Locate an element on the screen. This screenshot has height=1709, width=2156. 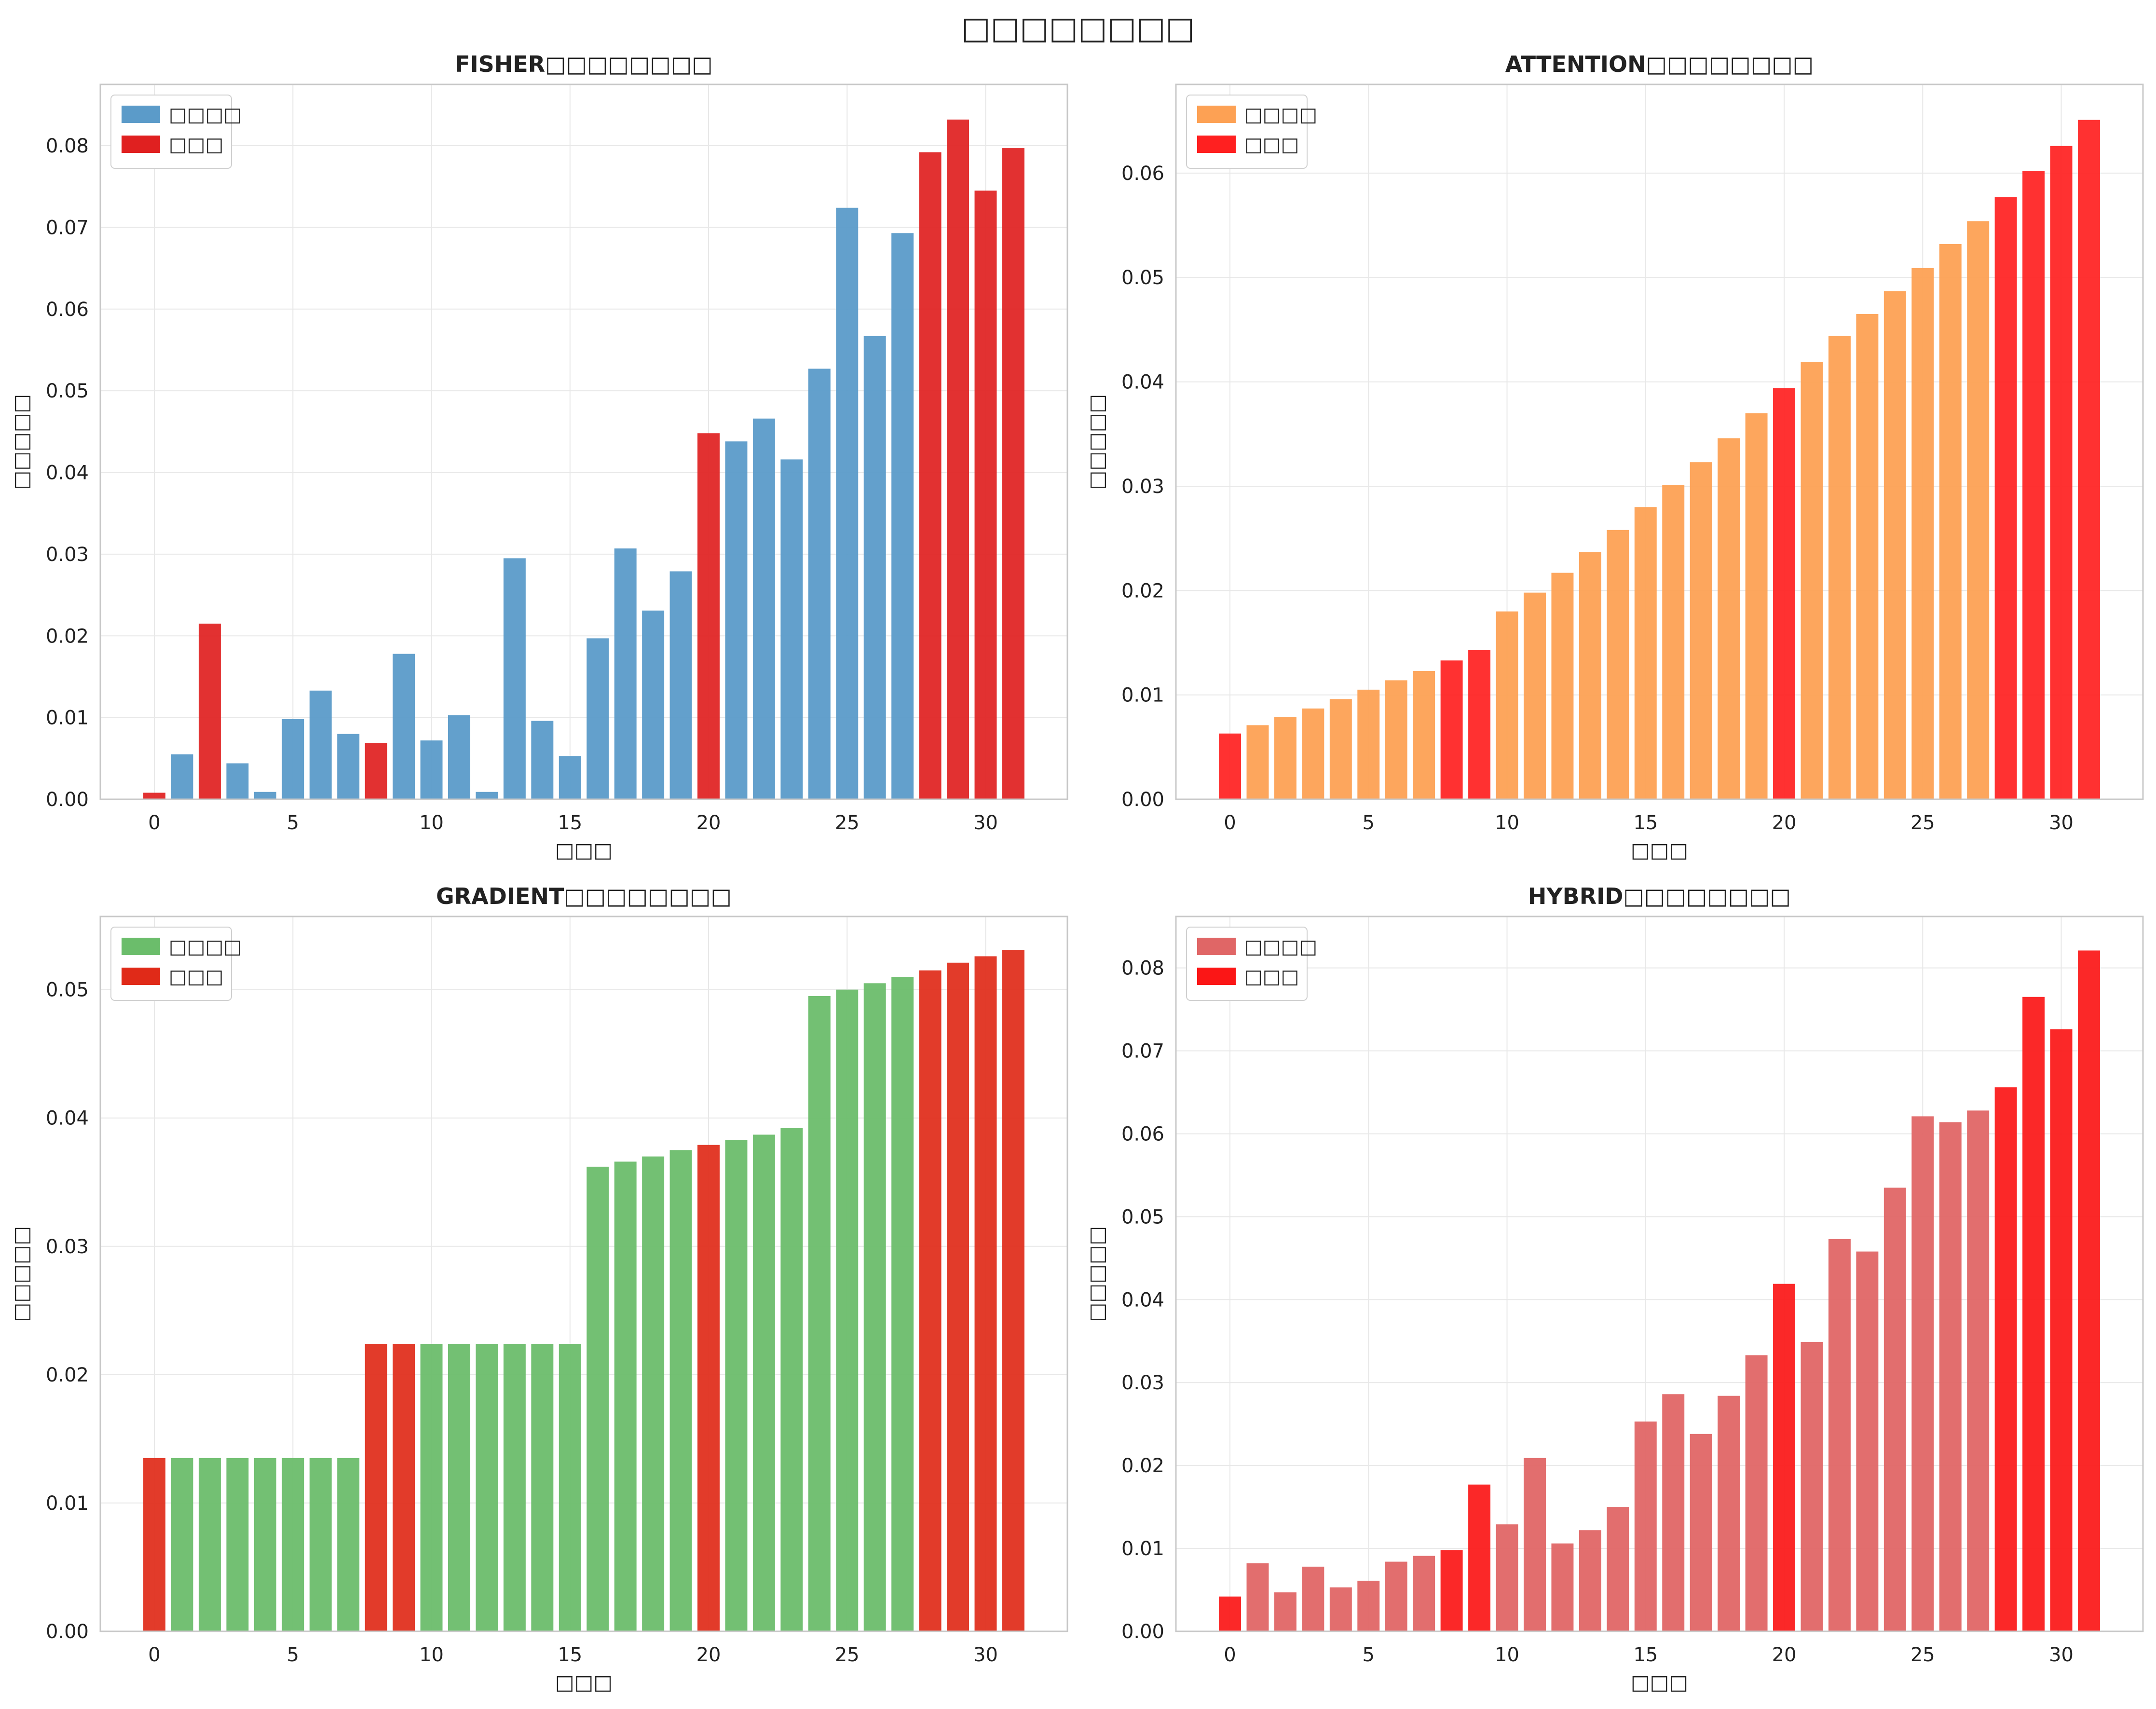
y-tick-label: 0.07 is located at coordinates (67, 228).